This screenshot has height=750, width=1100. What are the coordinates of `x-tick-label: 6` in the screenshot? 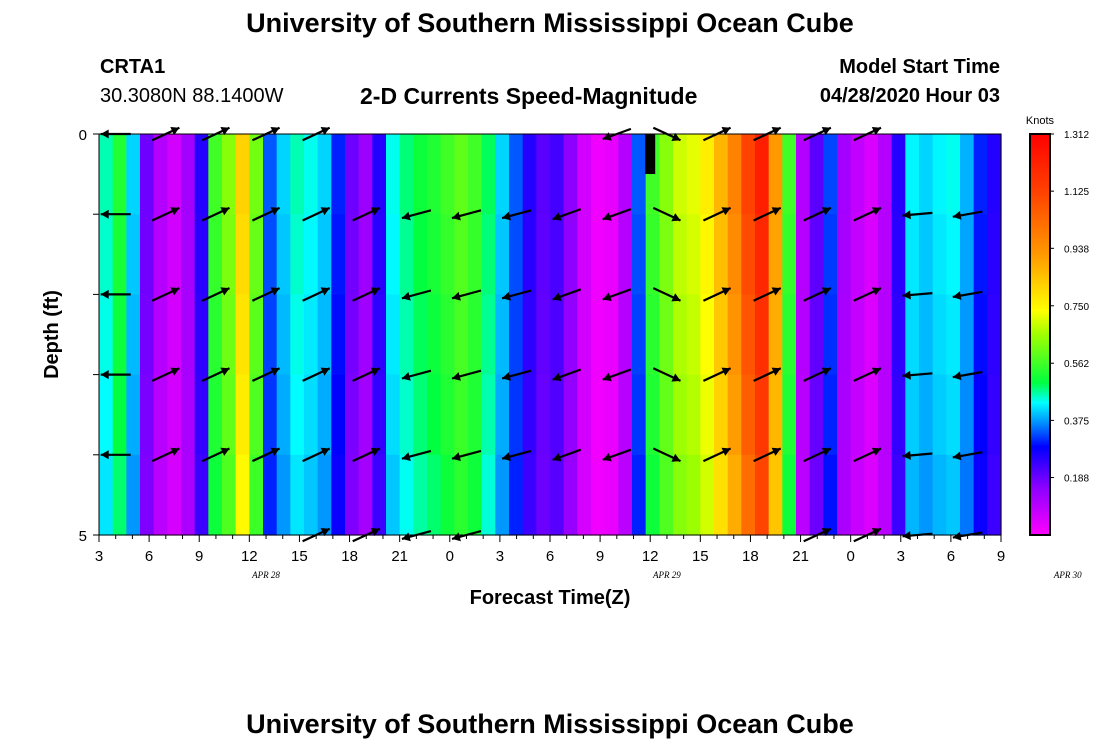 It's located at (951, 556).